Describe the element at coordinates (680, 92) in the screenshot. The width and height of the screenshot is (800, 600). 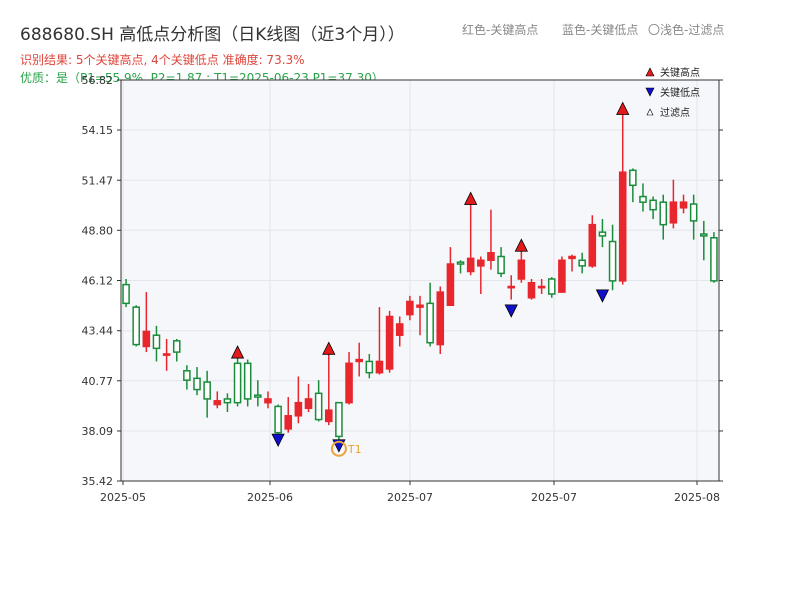
I see `legend-label: 关键低点` at that location.